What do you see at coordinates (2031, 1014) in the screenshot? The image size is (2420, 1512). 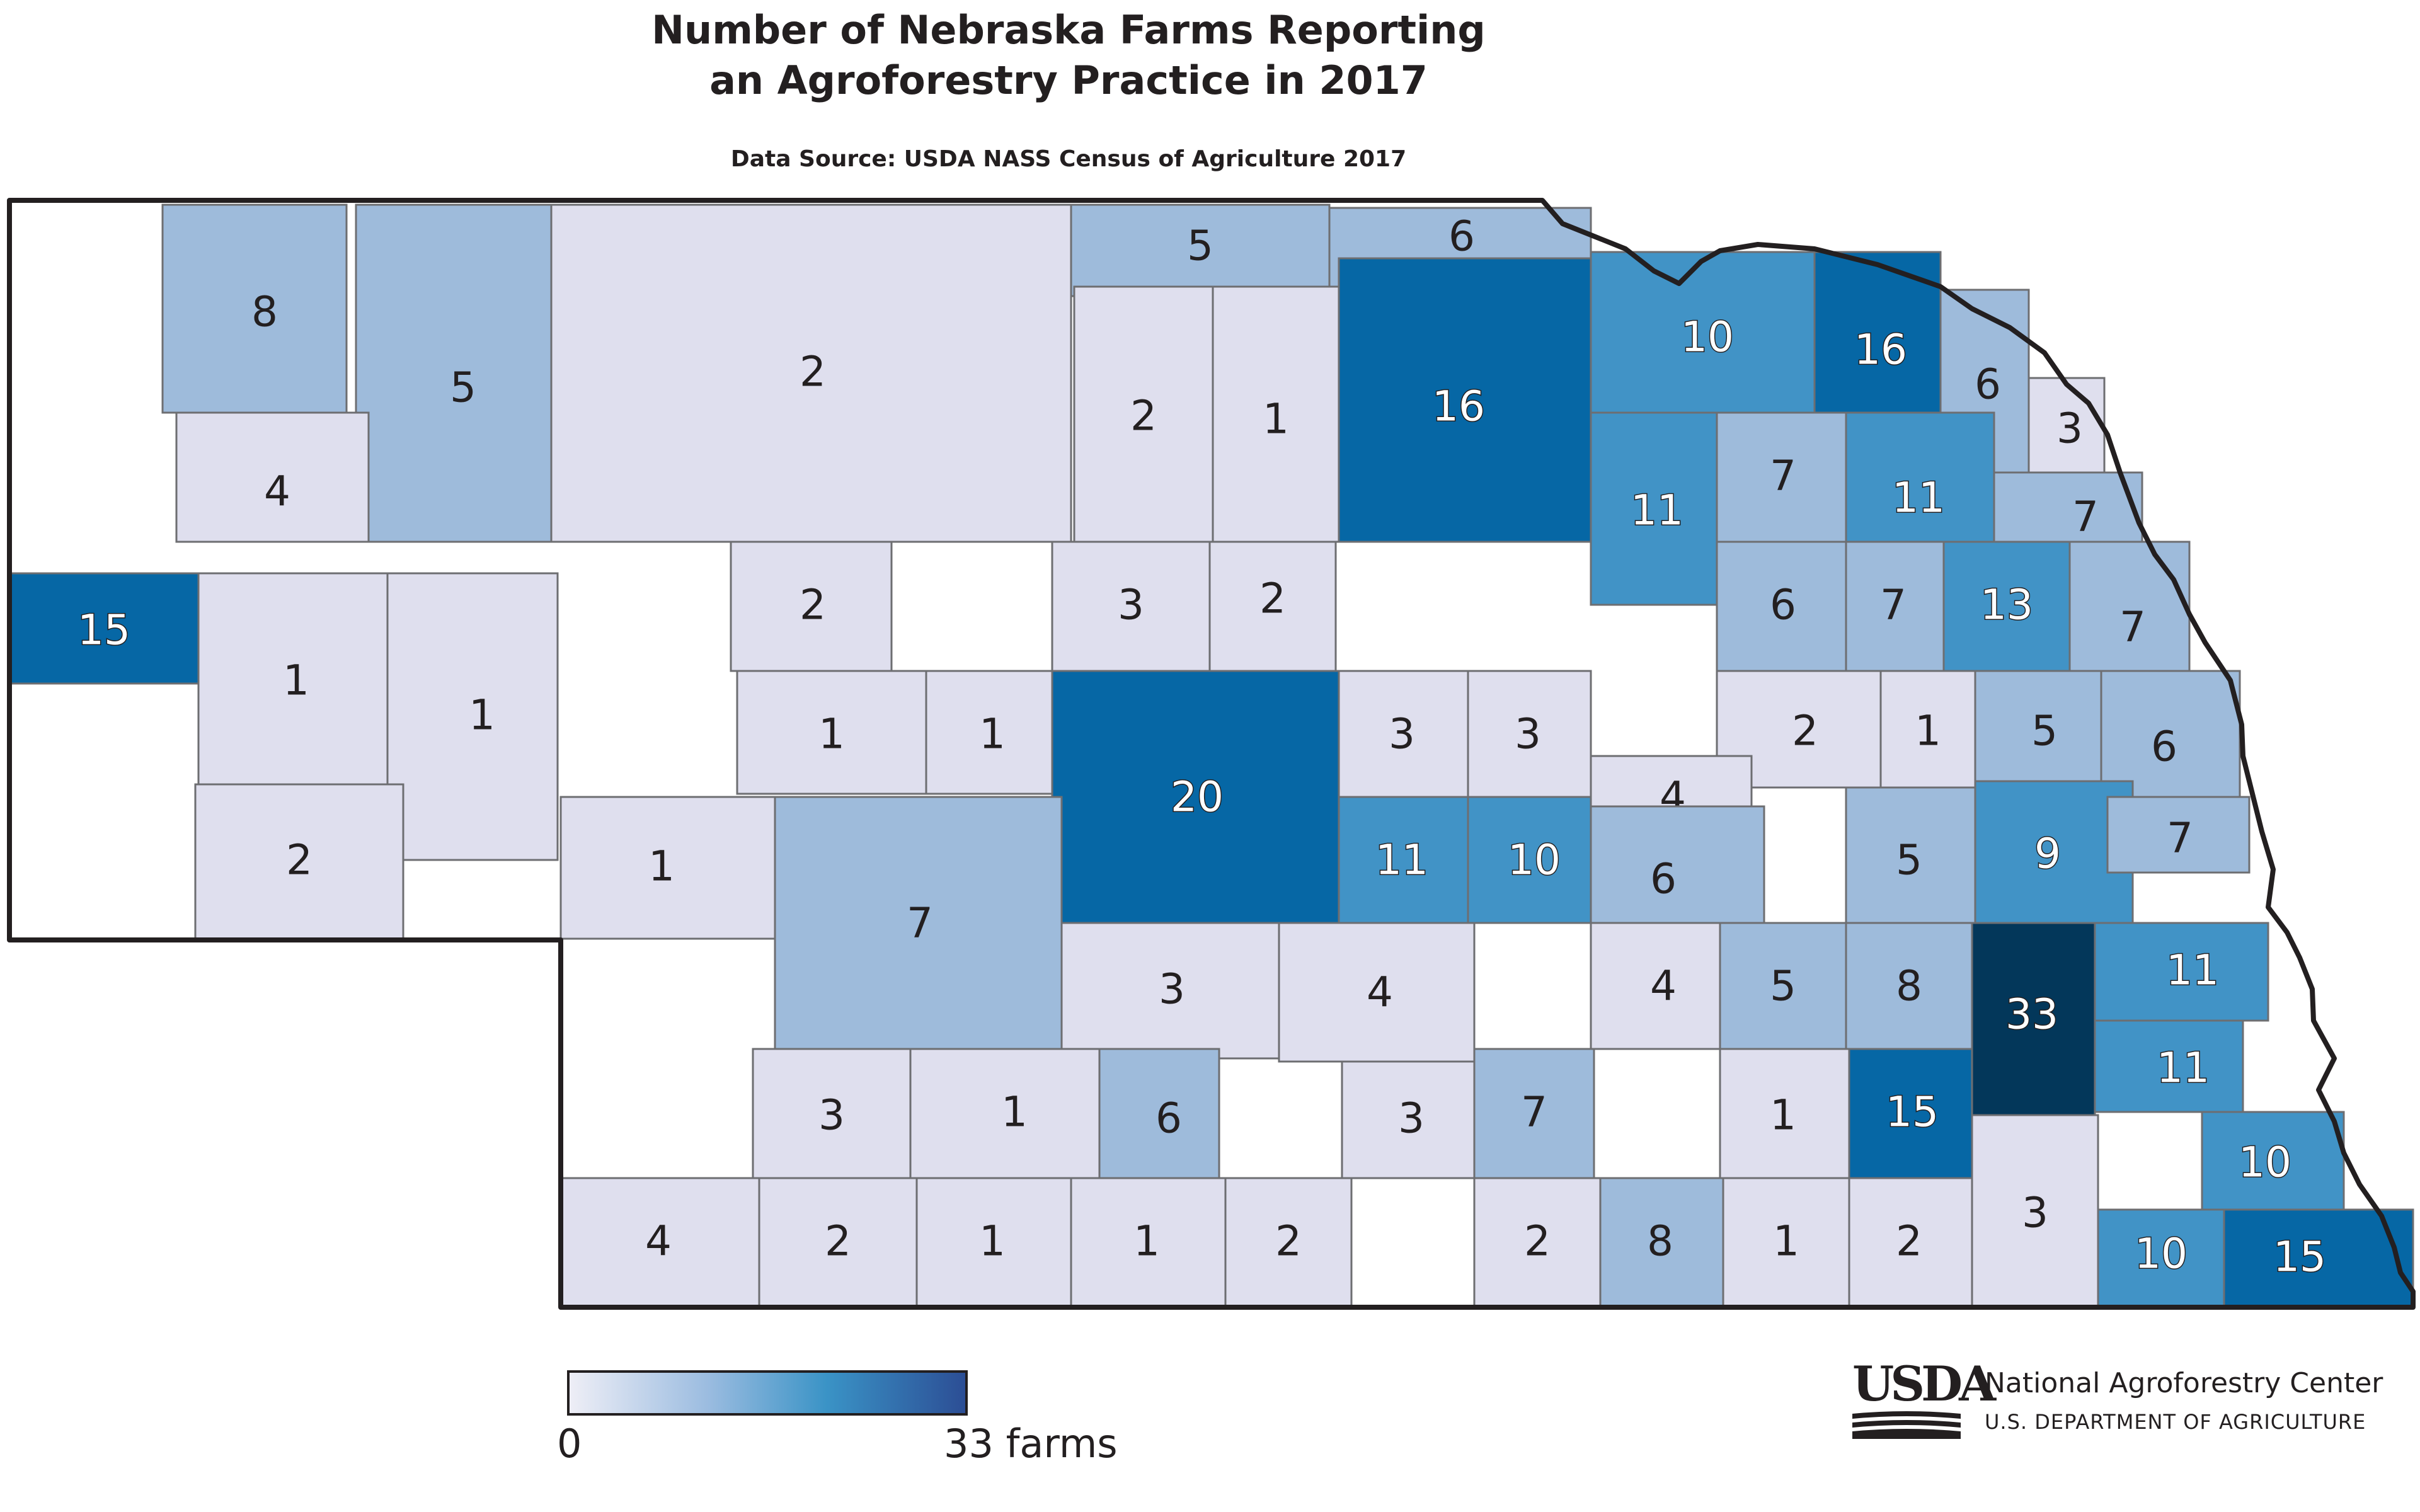 I see `county-value-label: 33` at bounding box center [2031, 1014].